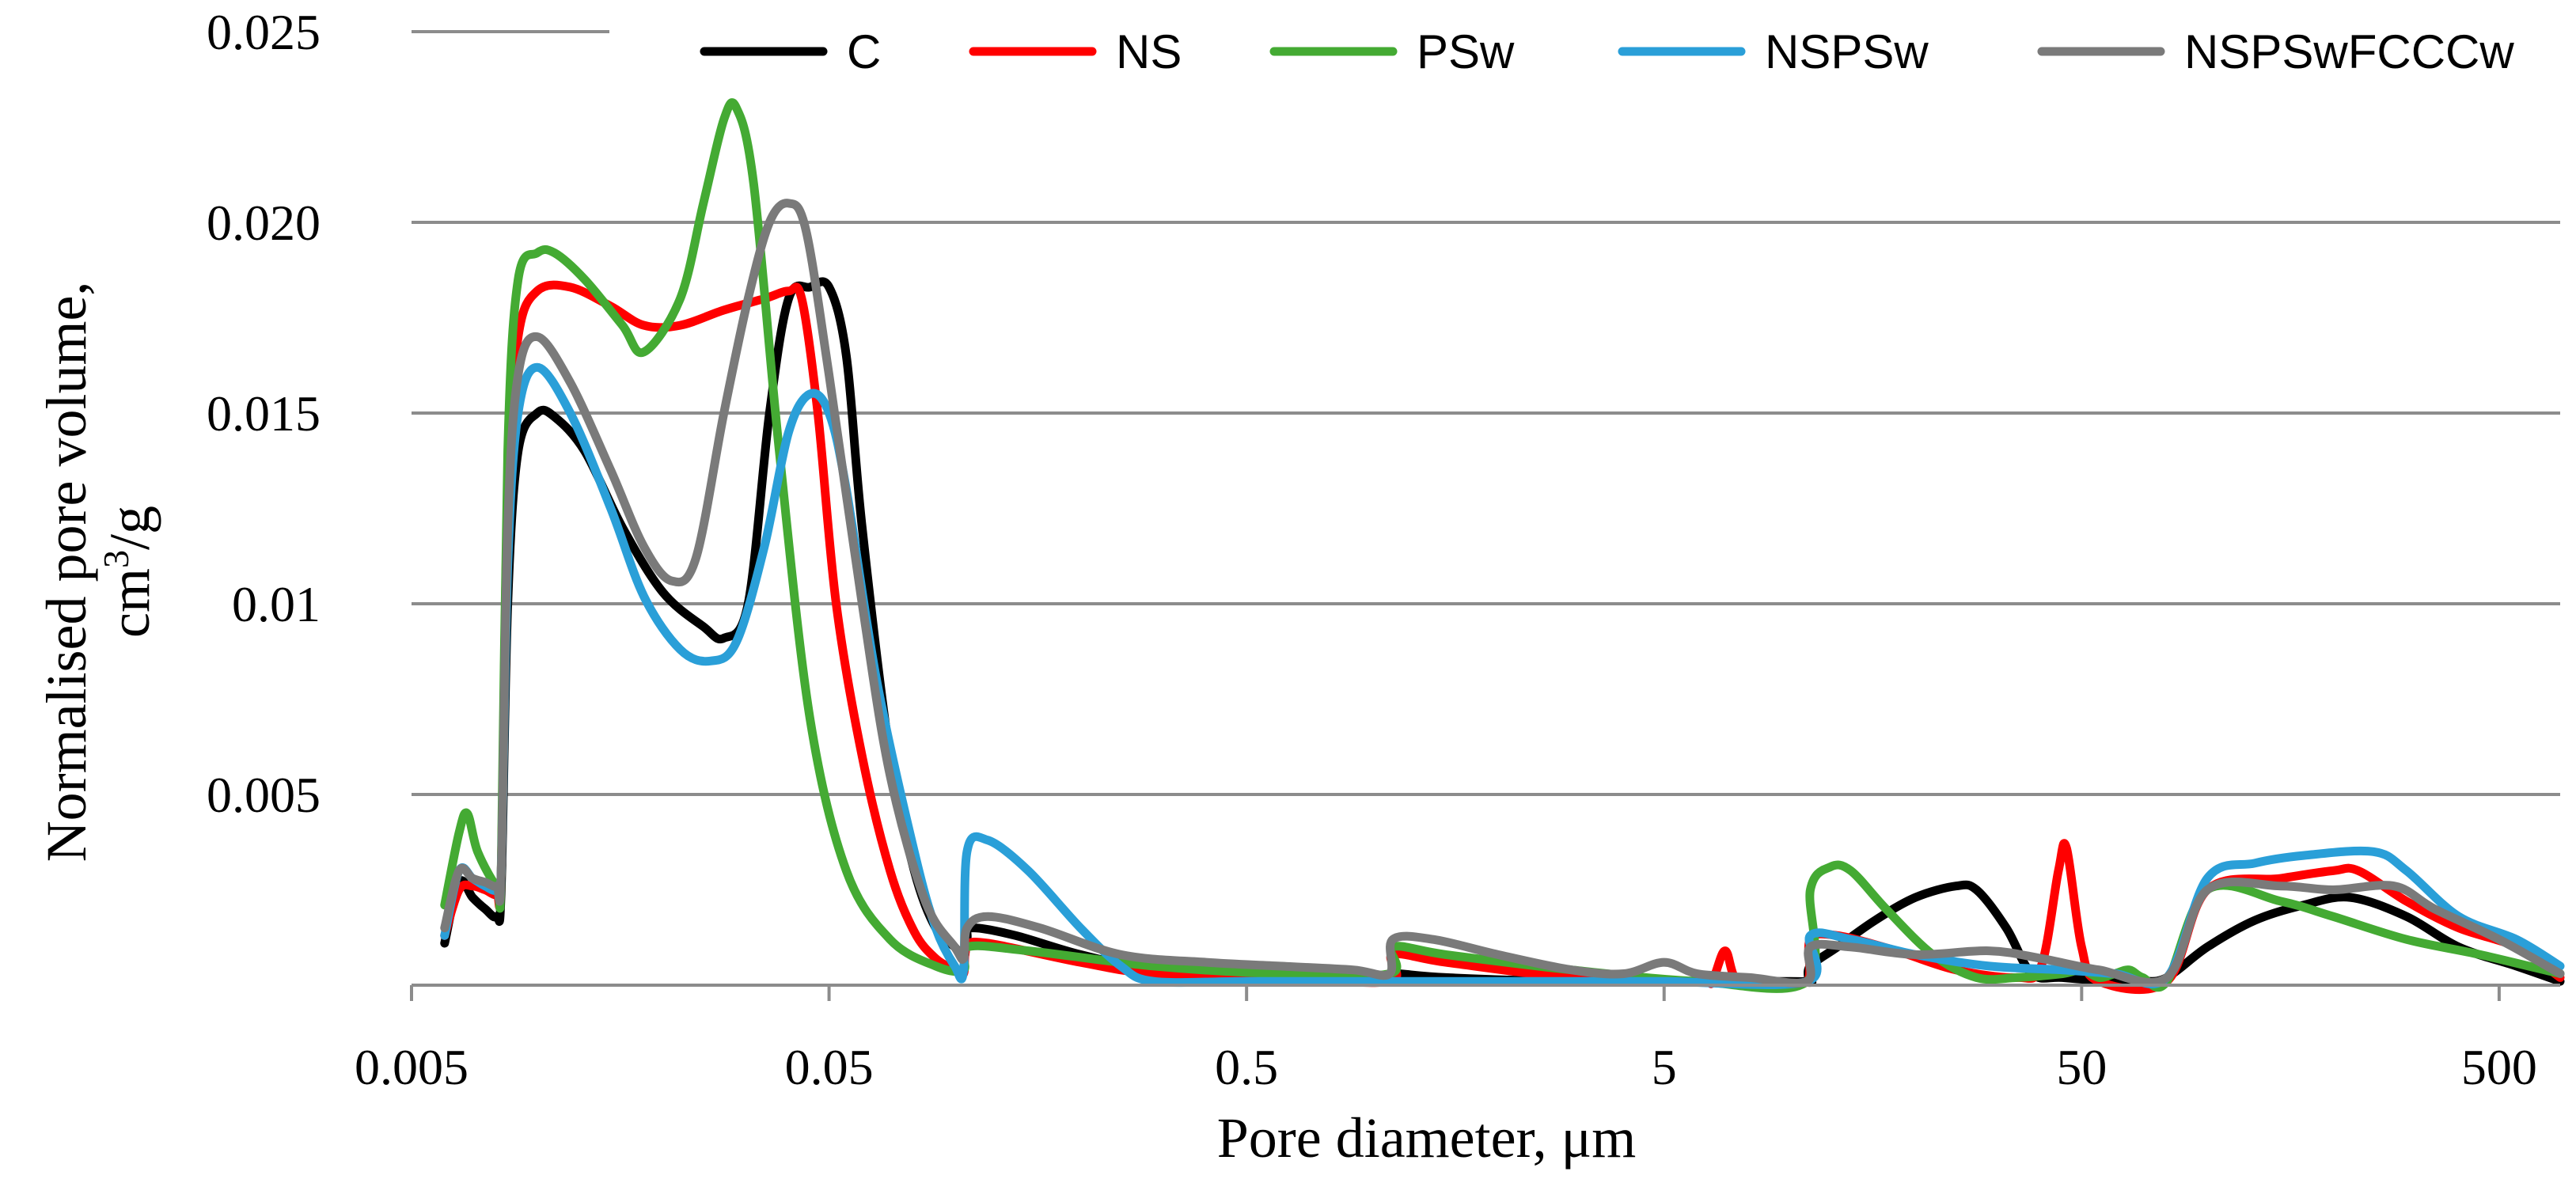 This screenshot has width=2576, height=1183. I want to click on x-tick-label: 50, so click(2081, 1067).